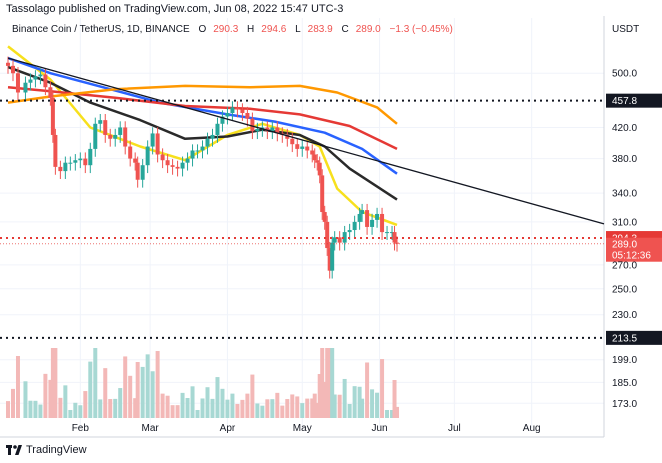 This screenshot has width=662, height=463. Describe the element at coordinates (101, 29) in the screenshot. I see `symbol-name: Binance Coin / TetherUS, 1D, BINANCE` at that location.